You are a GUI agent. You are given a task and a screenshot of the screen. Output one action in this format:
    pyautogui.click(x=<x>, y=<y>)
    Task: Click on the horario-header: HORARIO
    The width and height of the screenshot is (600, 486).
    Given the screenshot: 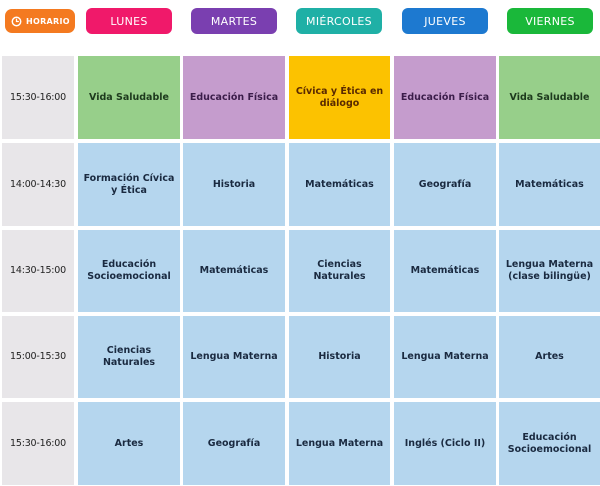 What is the action you would take?
    pyautogui.click(x=40, y=21)
    